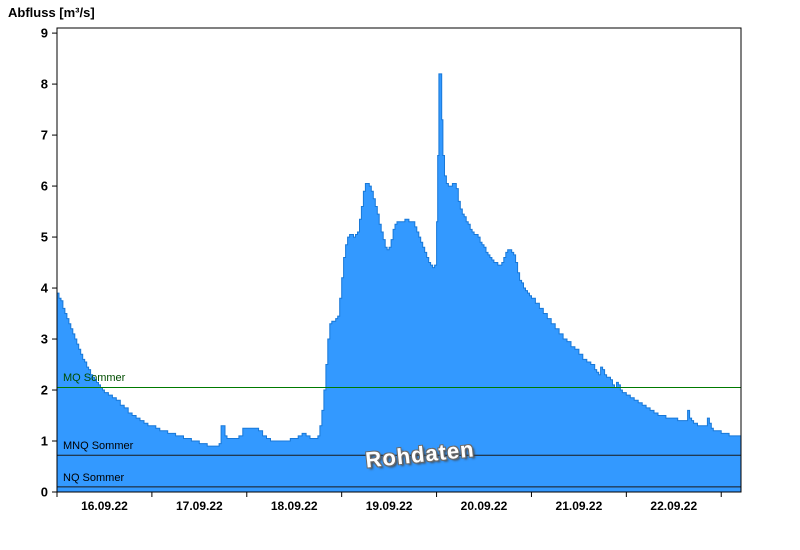 This screenshot has width=800, height=550. Describe the element at coordinates (44, 135) in the screenshot. I see `svg-text: 7` at that location.